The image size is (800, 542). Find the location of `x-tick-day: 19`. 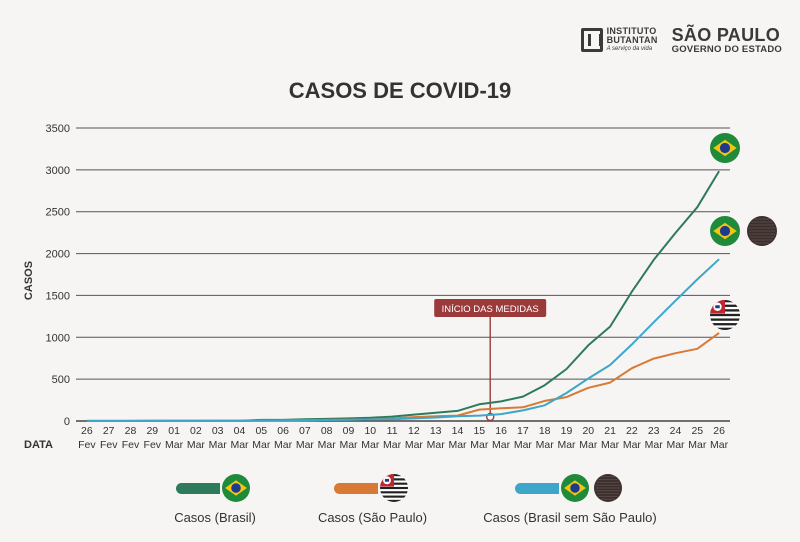

x-tick-day: 19 is located at coordinates (567, 431).